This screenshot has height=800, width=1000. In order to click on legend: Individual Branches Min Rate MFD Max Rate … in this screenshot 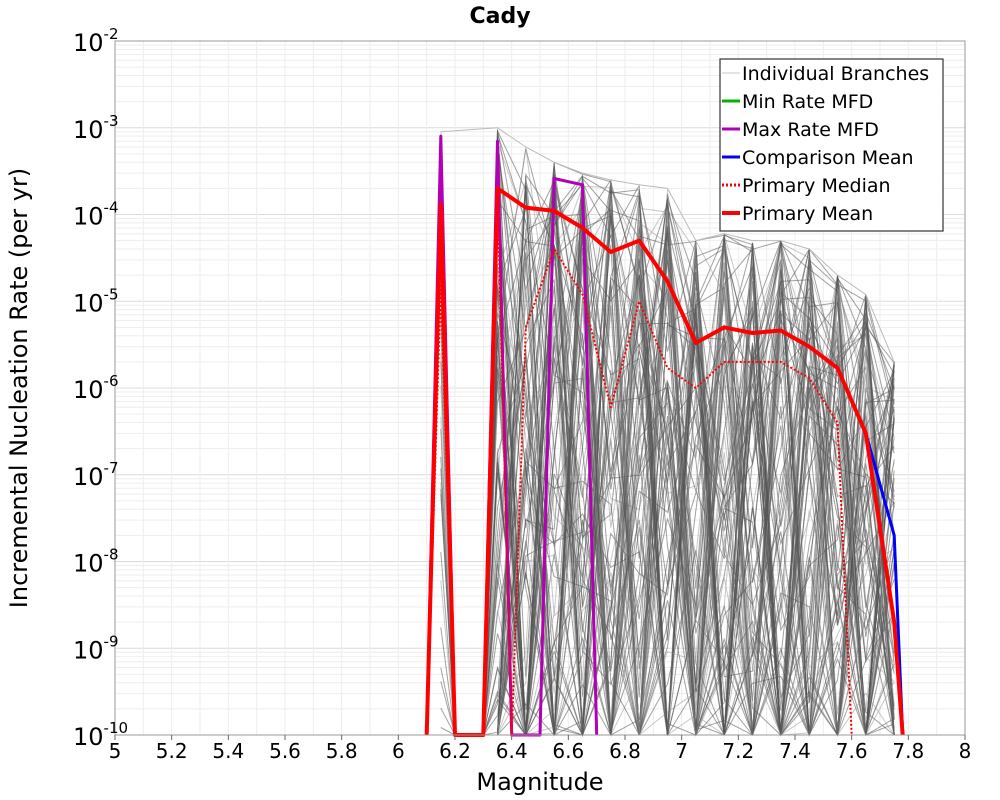, I will do `click(831, 145)`.